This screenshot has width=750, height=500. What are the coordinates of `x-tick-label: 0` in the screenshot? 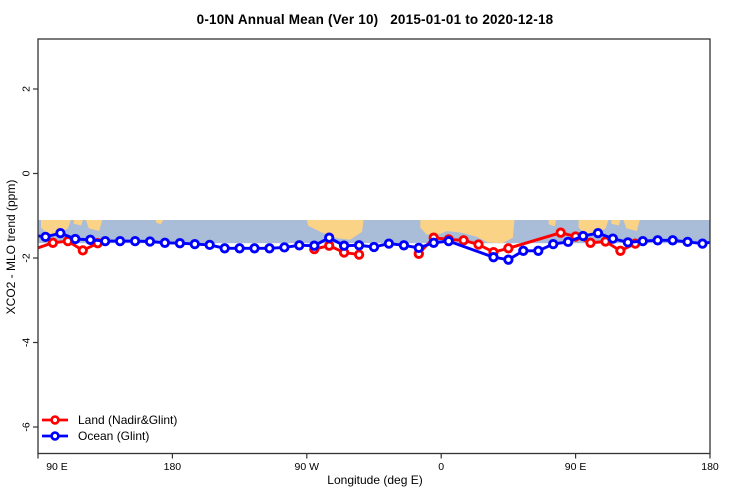 It's located at (441, 467).